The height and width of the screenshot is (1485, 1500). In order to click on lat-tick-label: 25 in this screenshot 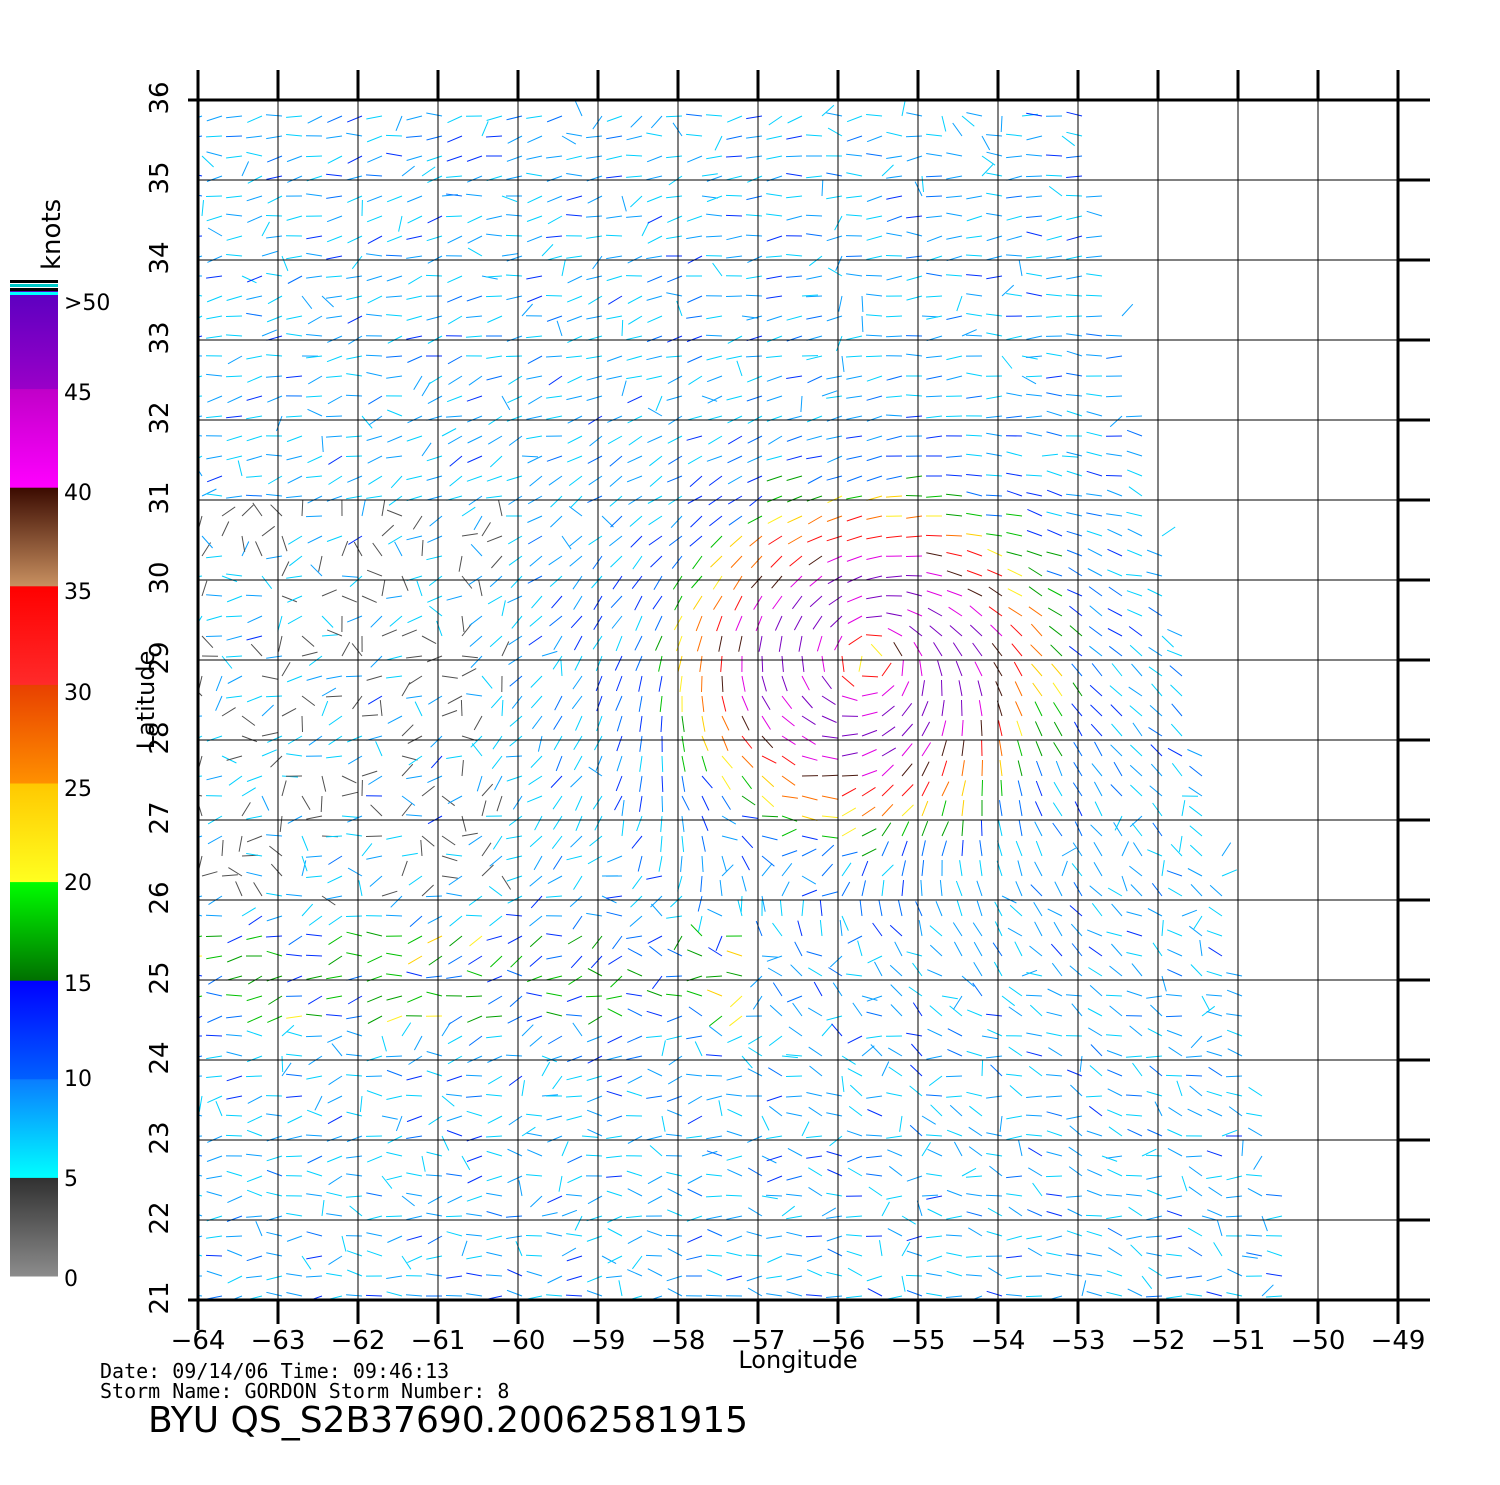, I will do `click(160, 977)`.